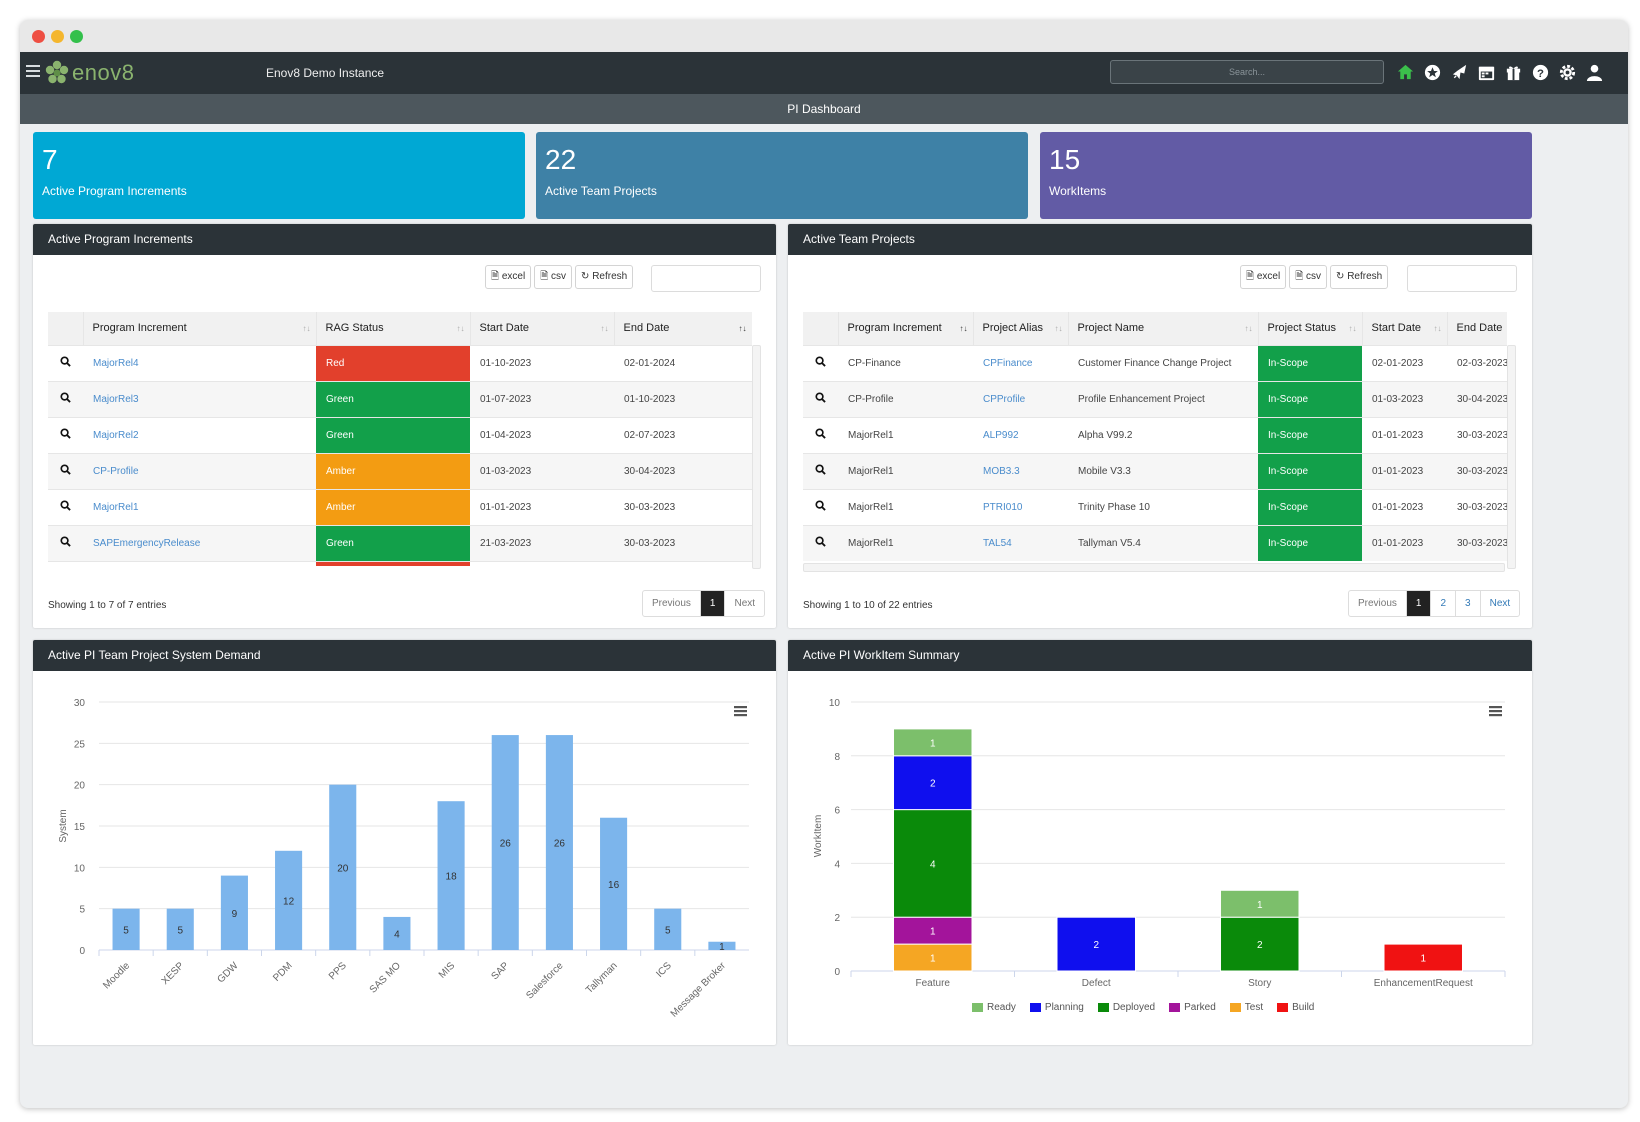 Image resolution: width=1640 pixels, height=1122 pixels. What do you see at coordinates (1001, 435) in the screenshot?
I see `project-alias-link: ALP992` at bounding box center [1001, 435].